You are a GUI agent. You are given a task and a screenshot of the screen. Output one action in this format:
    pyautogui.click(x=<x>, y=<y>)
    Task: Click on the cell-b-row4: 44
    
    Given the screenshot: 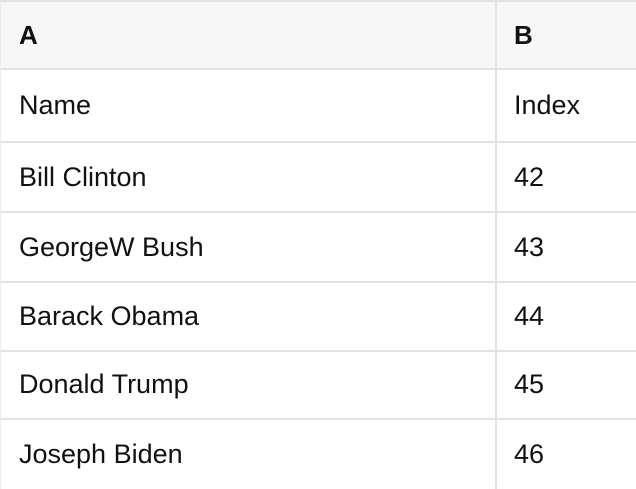 What is the action you would take?
    pyautogui.click(x=566, y=317)
    